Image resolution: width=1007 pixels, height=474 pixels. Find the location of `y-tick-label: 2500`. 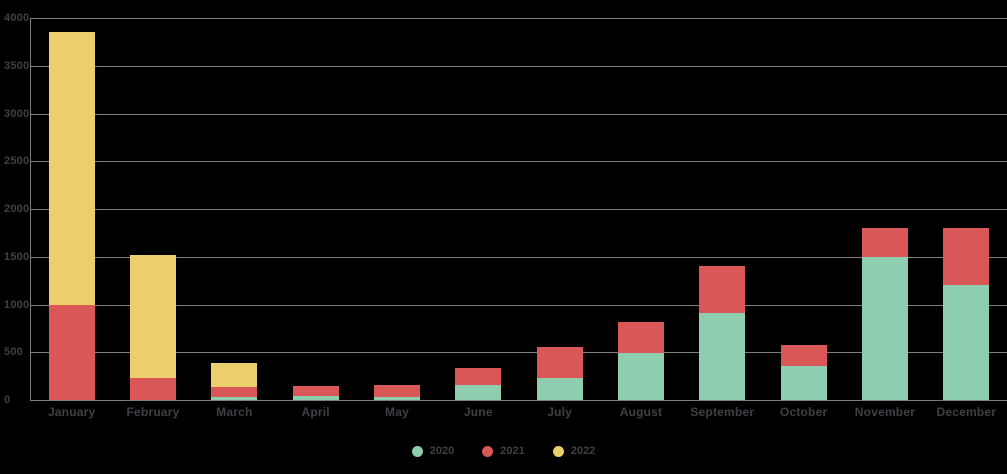

y-tick-label: 2500 is located at coordinates (17, 161).